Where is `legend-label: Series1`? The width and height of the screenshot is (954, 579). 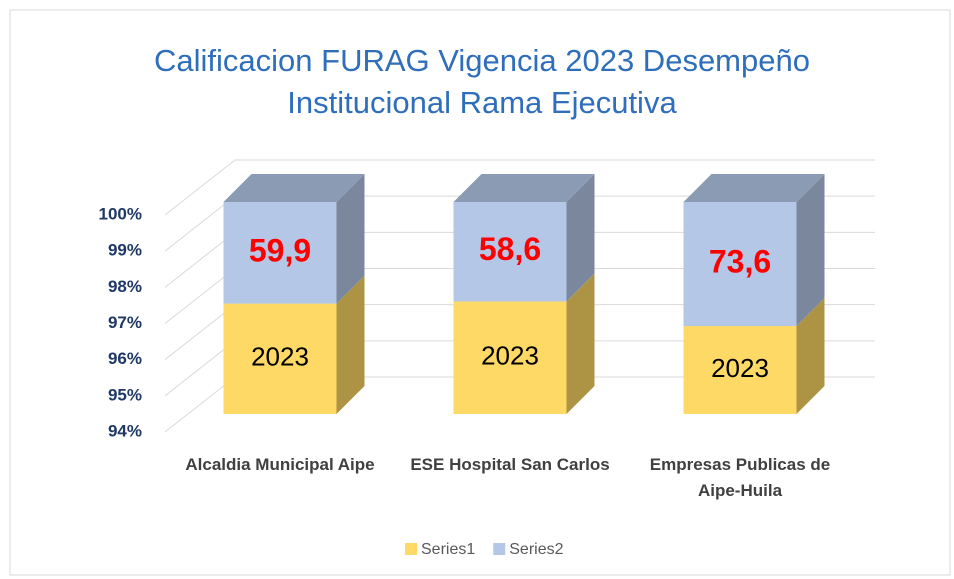 legend-label: Series1 is located at coordinates (448, 549).